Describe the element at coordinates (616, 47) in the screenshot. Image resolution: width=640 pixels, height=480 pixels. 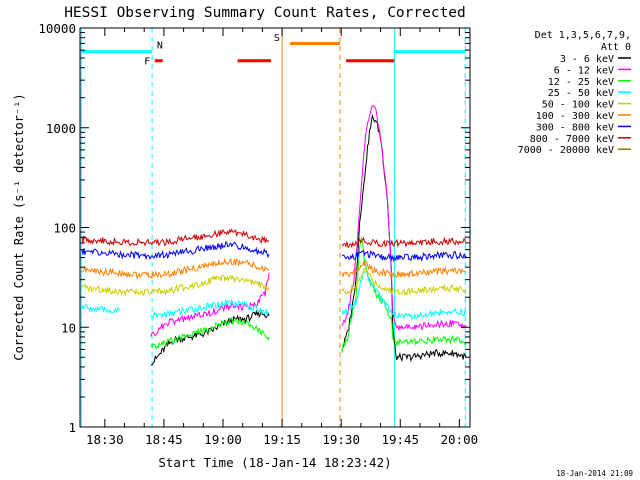
I see `legend-header: Att 0` at that location.